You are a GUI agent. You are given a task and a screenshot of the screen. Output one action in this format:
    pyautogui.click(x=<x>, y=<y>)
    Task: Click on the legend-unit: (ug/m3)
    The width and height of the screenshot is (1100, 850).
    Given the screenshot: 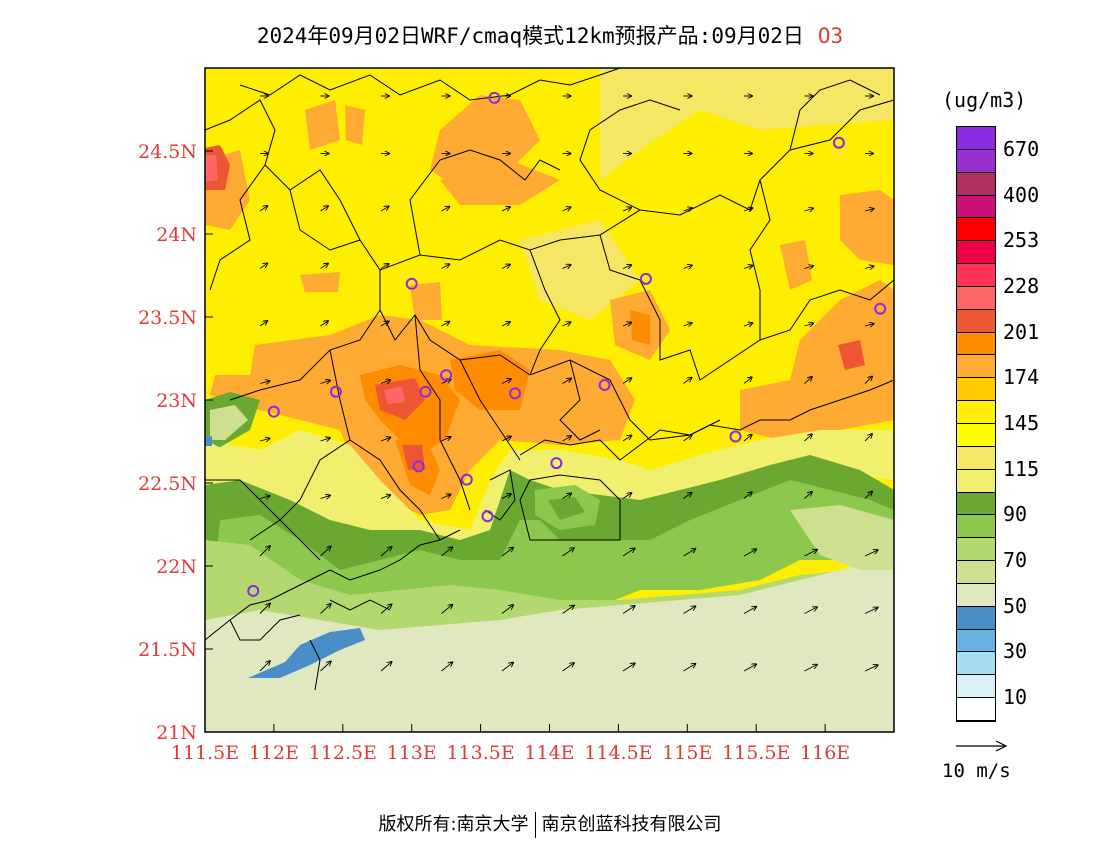 What is the action you would take?
    pyautogui.click(x=984, y=100)
    